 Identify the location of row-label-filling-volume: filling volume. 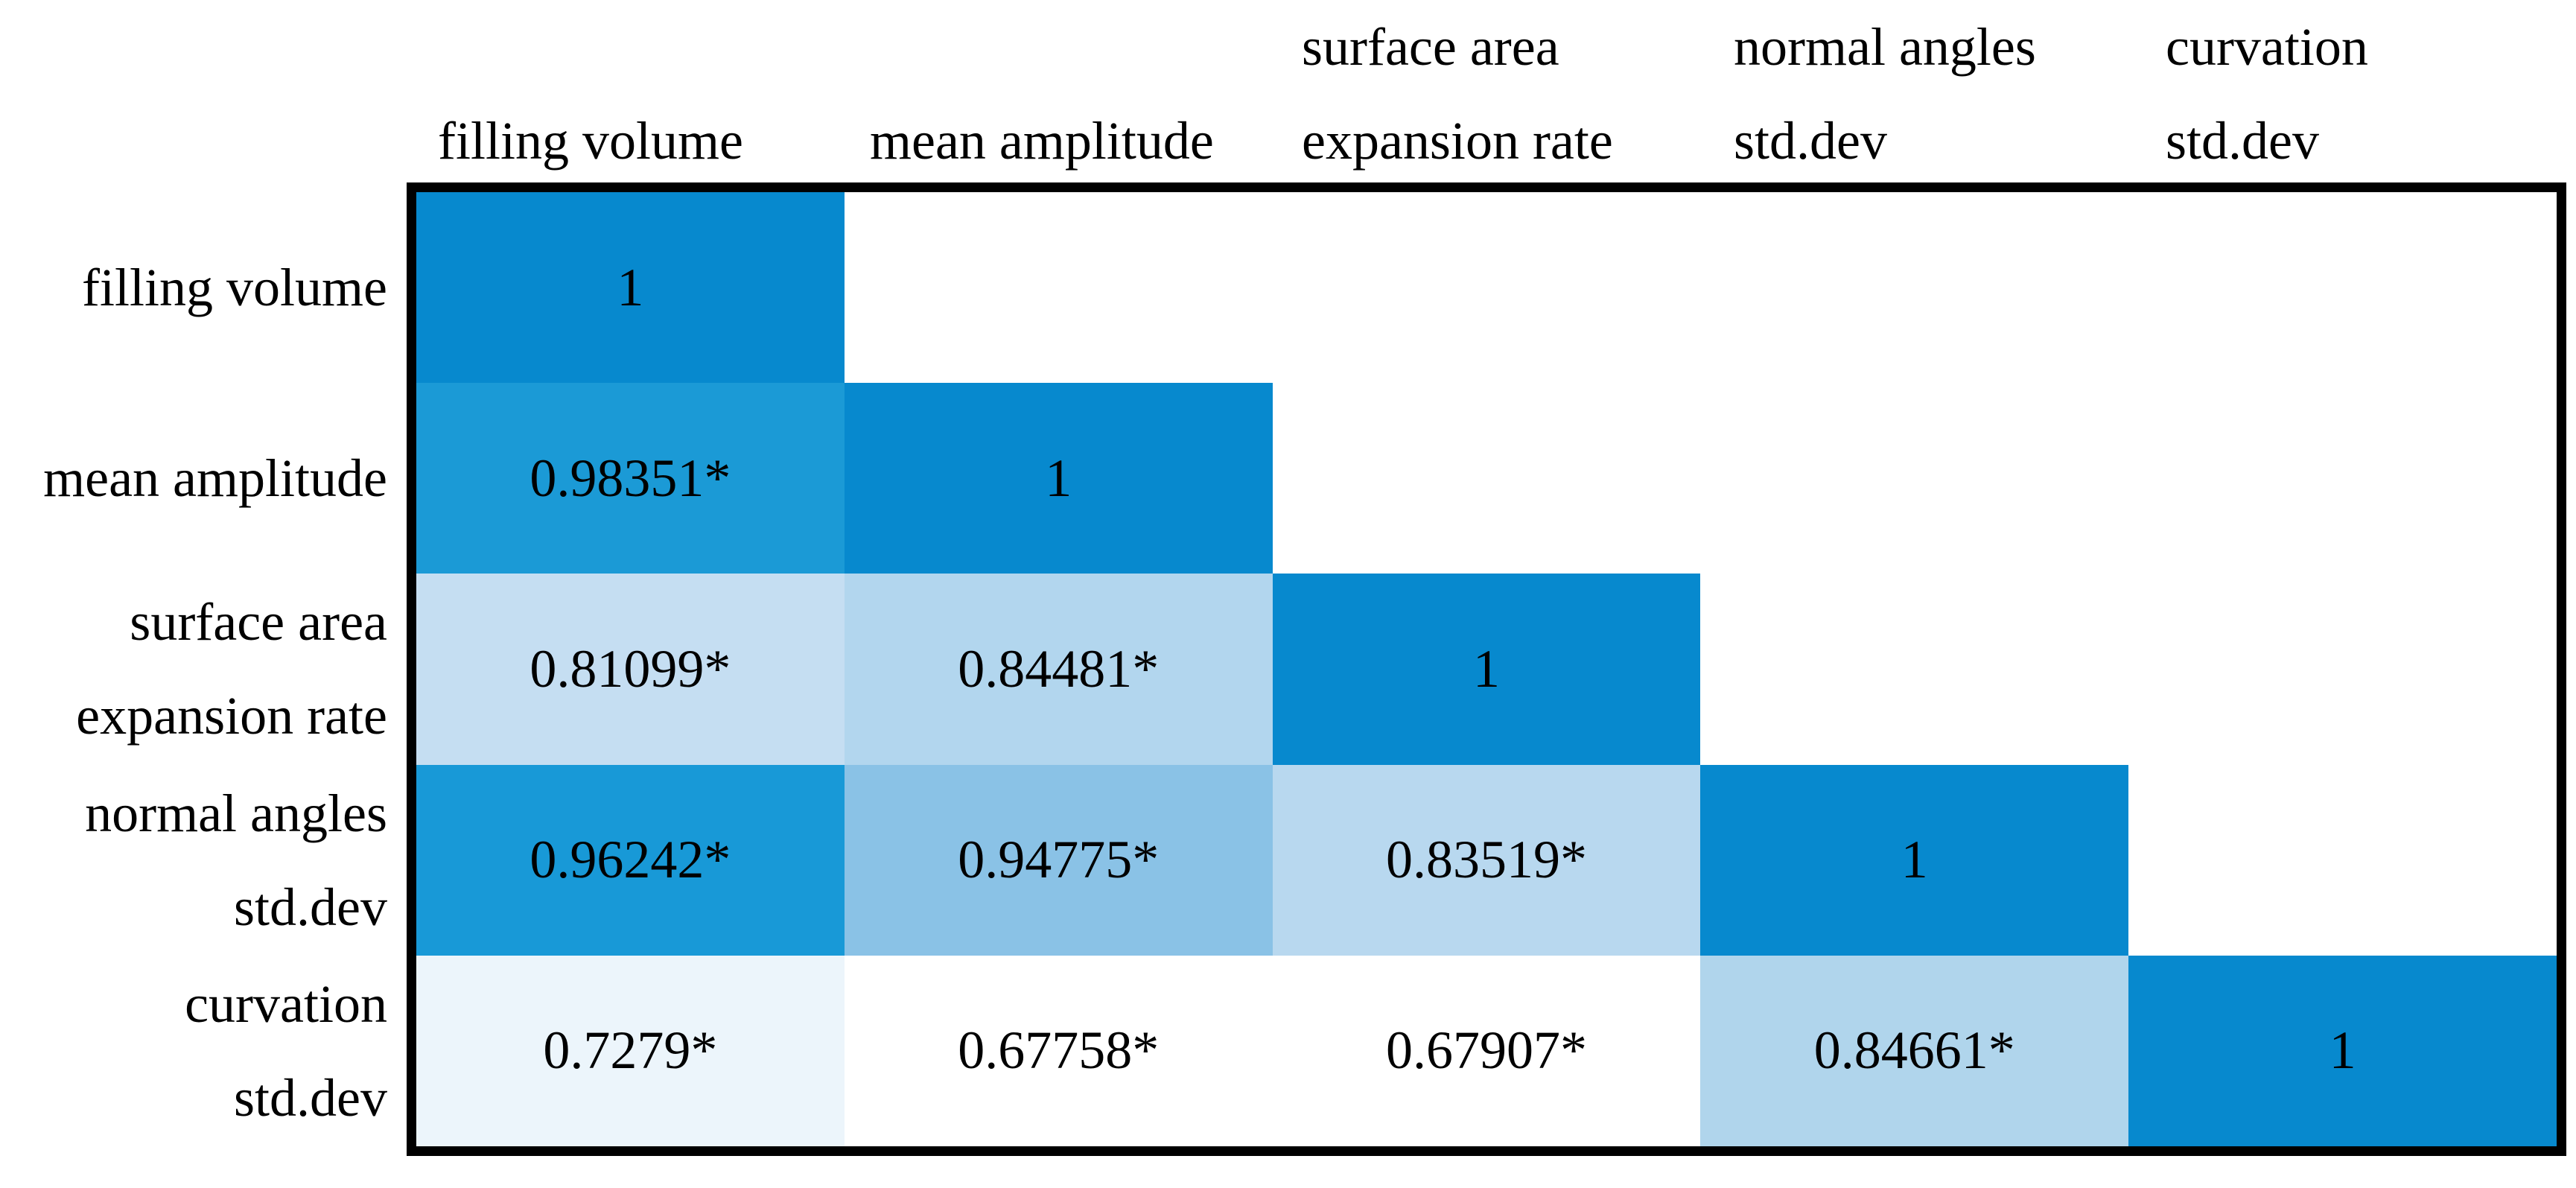
(193, 287).